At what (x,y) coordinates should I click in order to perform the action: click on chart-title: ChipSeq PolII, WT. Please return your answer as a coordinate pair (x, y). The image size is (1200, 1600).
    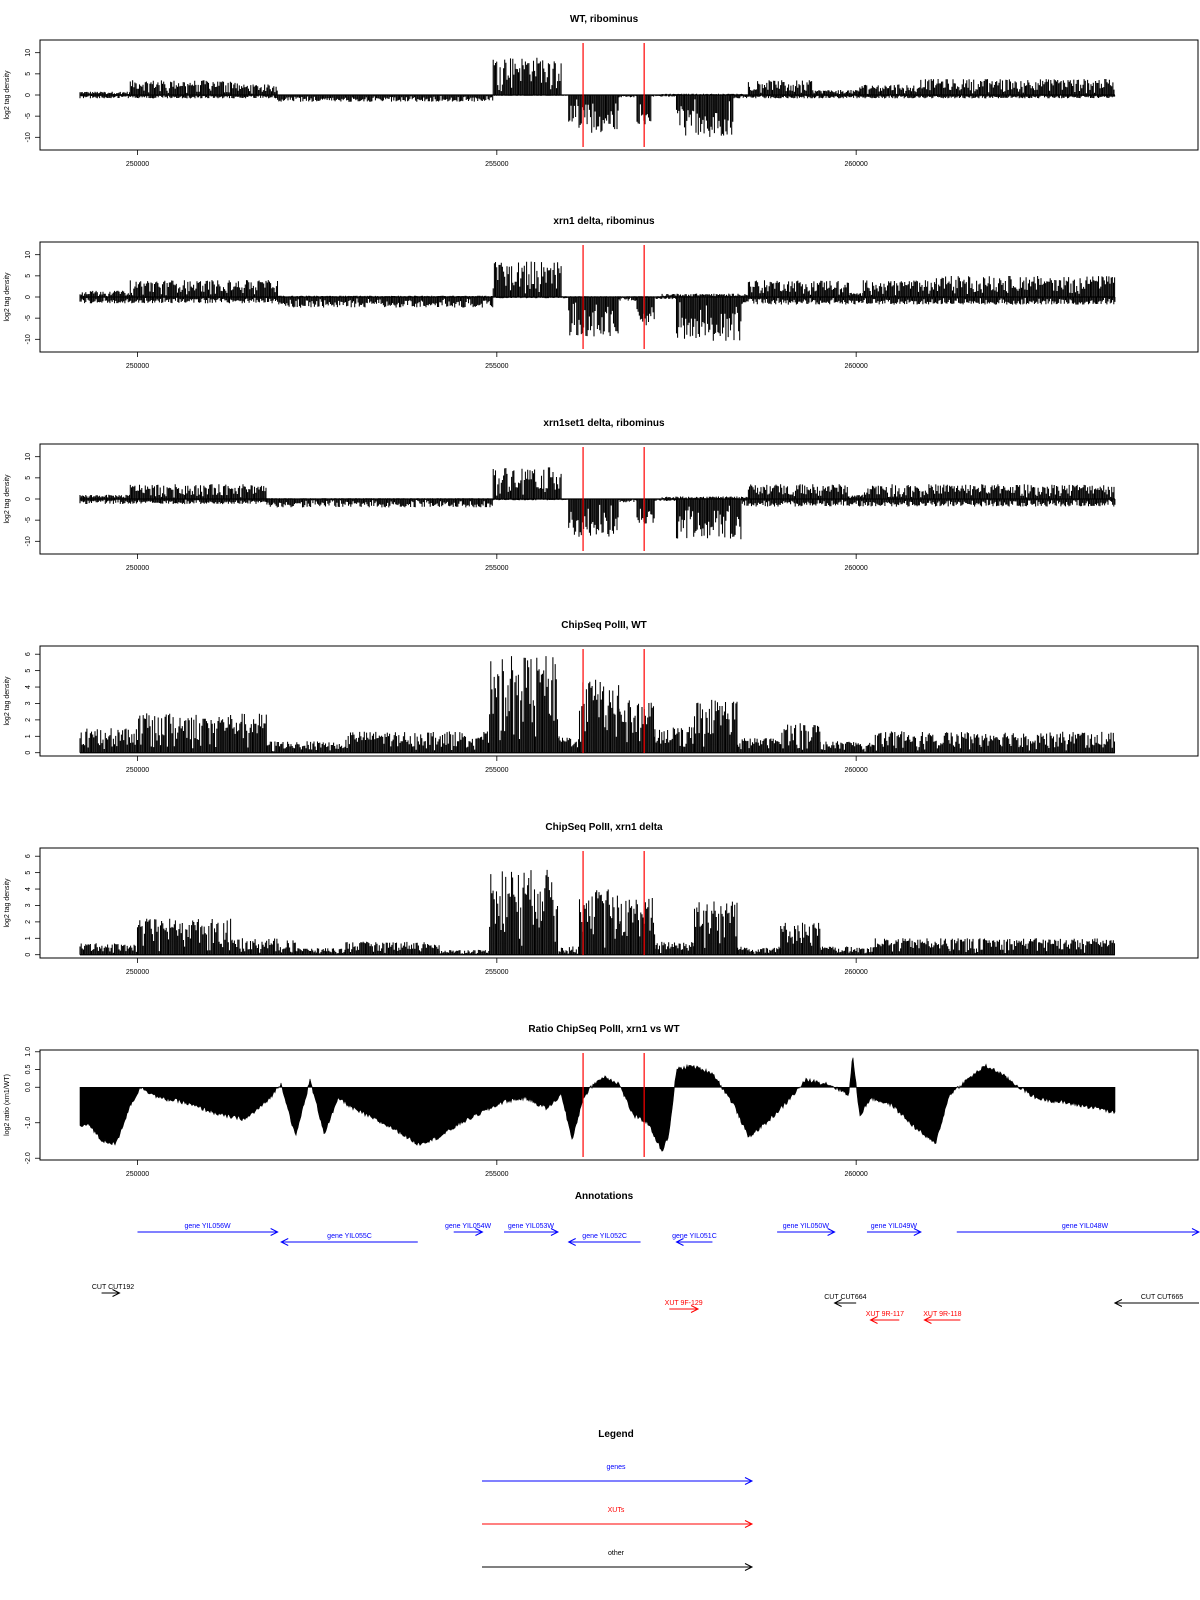
    Looking at the image, I should click on (604, 625).